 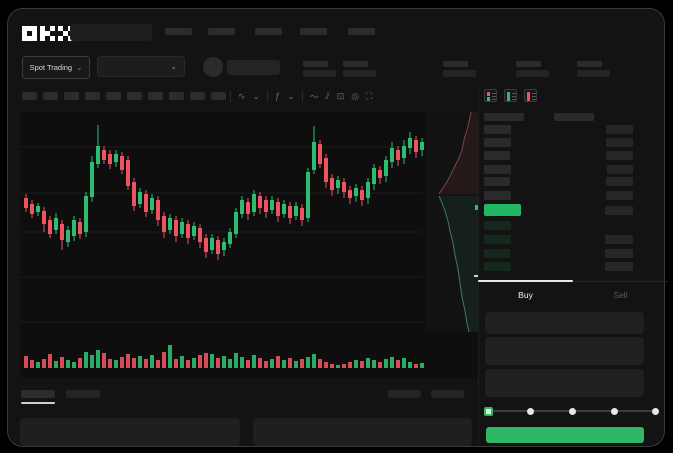 I want to click on pair-search-placeholder, so click(x=111, y=32).